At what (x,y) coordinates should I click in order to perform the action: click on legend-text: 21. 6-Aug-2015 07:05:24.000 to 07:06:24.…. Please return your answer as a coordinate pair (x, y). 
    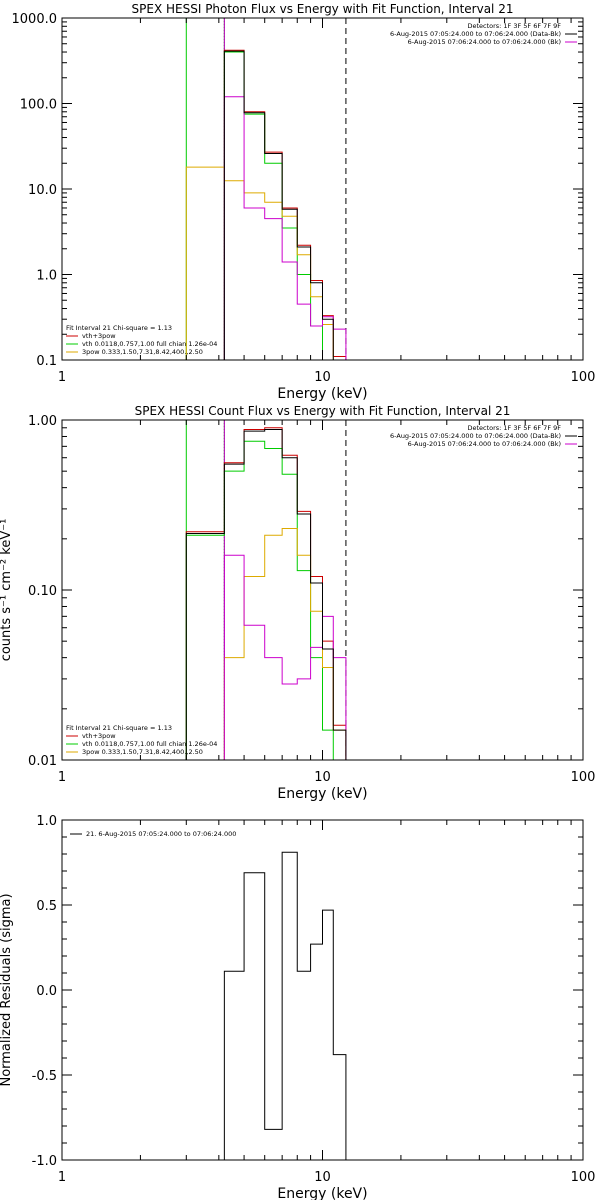
    Looking at the image, I should click on (161, 834).